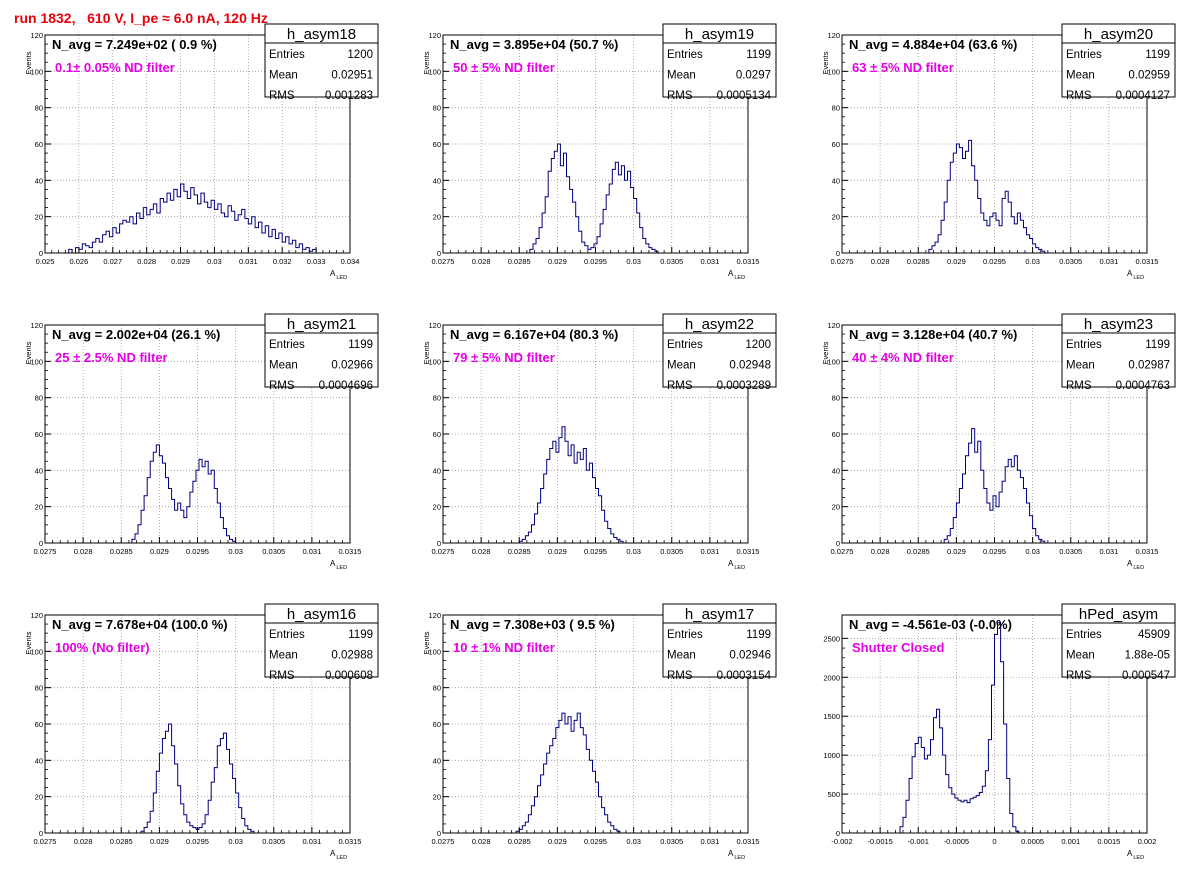  Describe the element at coordinates (744, 386) in the screenshot. I see `stats-value-rms: 0.0003289` at that location.